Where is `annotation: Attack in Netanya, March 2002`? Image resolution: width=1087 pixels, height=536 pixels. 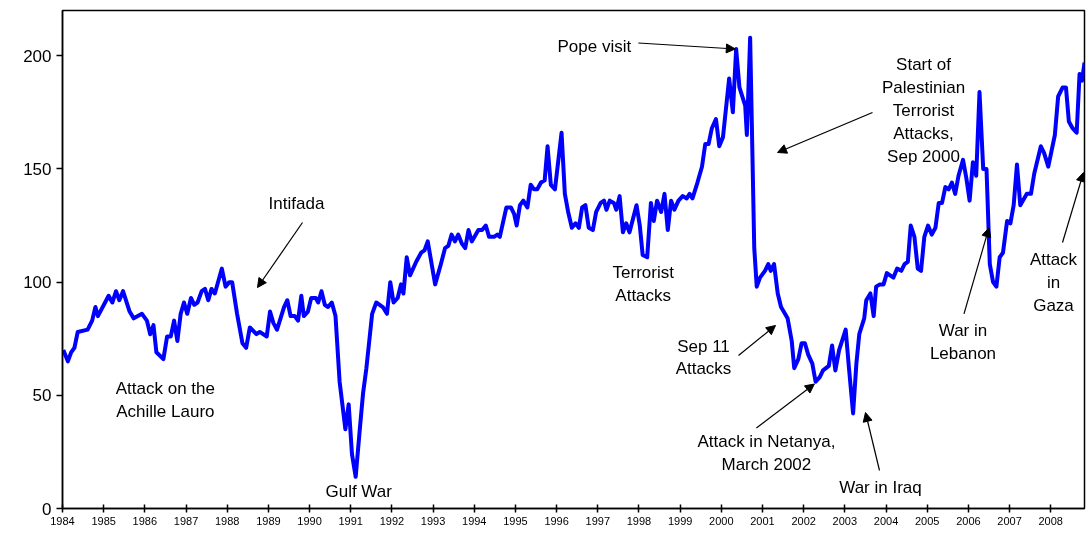 annotation: Attack in Netanya, March 2002 is located at coordinates (766, 453).